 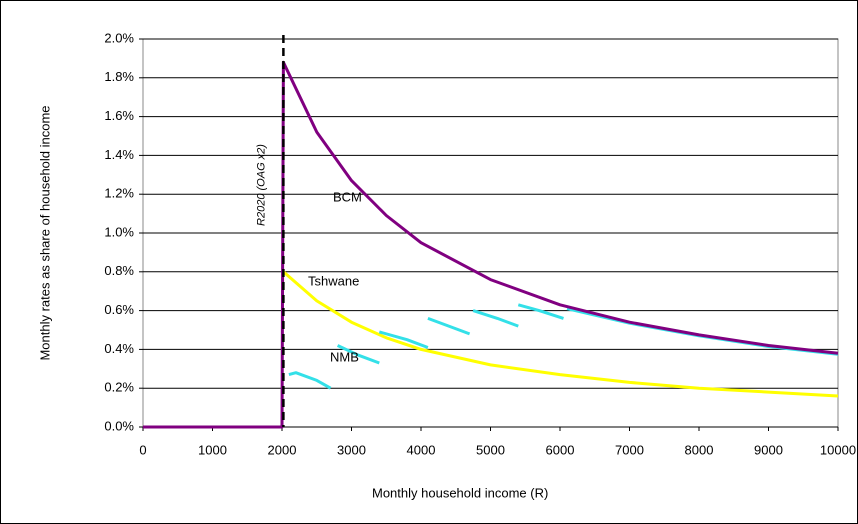 What do you see at coordinates (119, 348) in the screenshot?
I see `y-tick-label: 0.4%` at bounding box center [119, 348].